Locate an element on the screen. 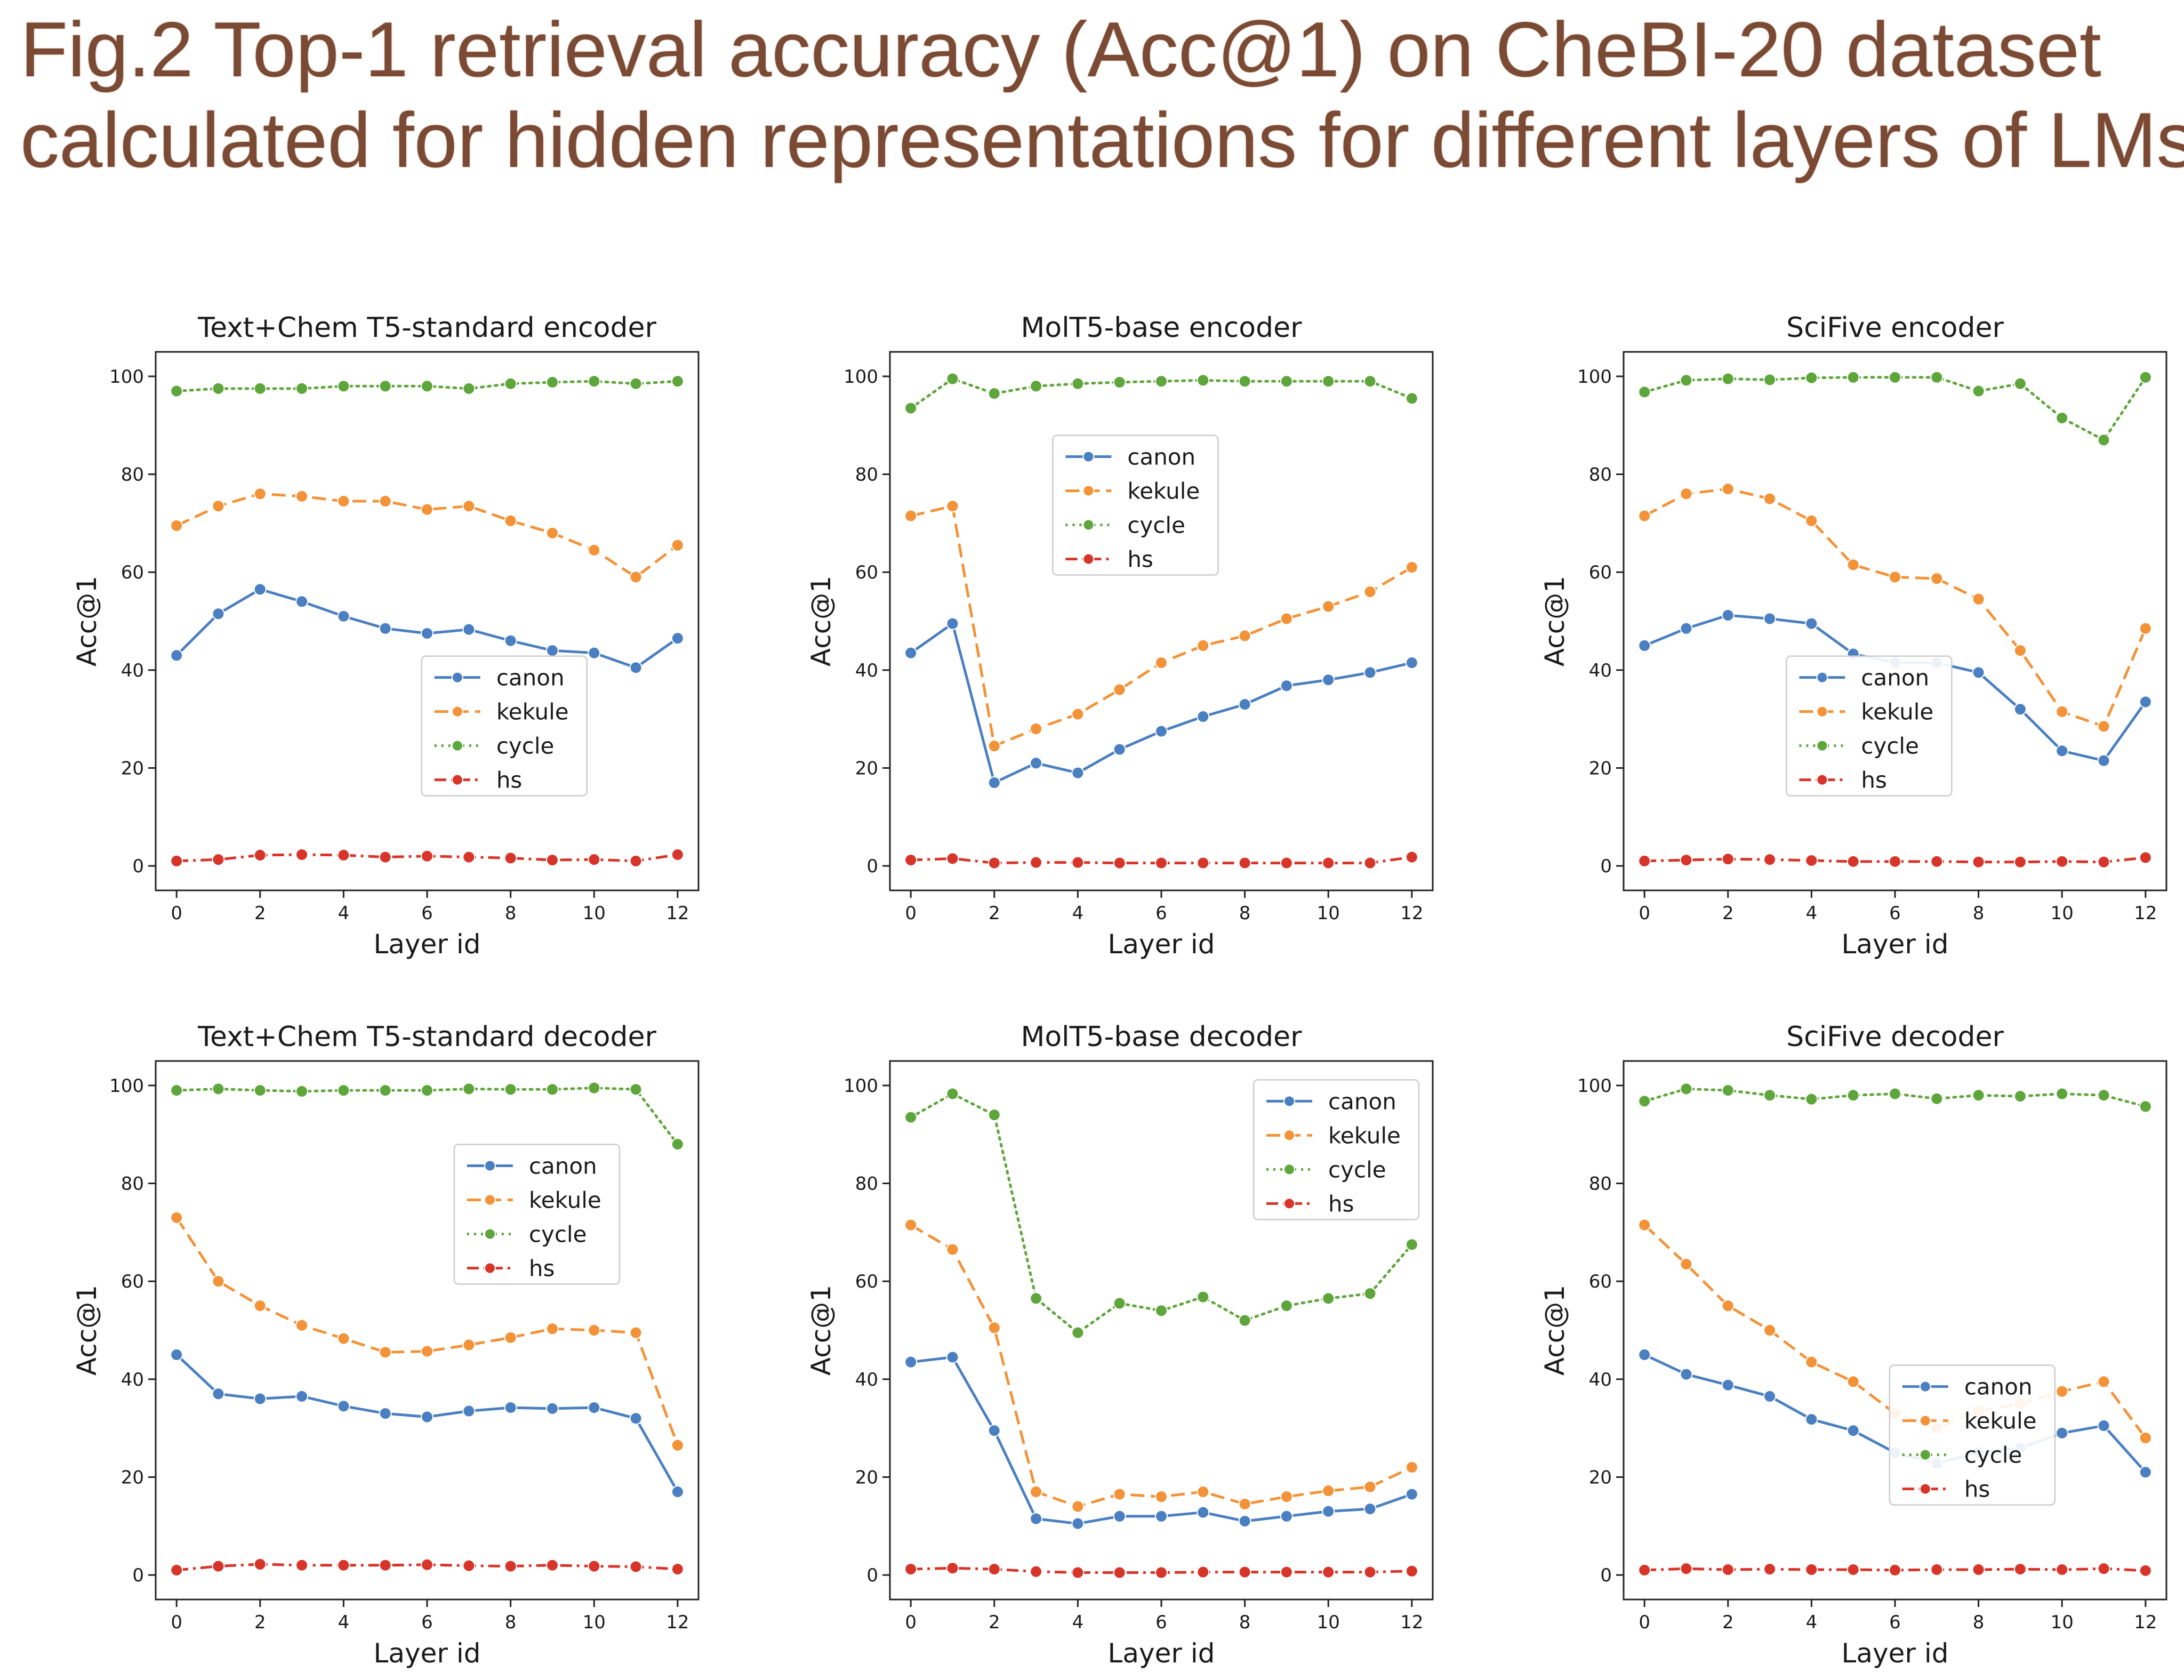 This screenshot has height=1680, width=2184. legend-label-kekule: kekule is located at coordinates (2000, 1421).